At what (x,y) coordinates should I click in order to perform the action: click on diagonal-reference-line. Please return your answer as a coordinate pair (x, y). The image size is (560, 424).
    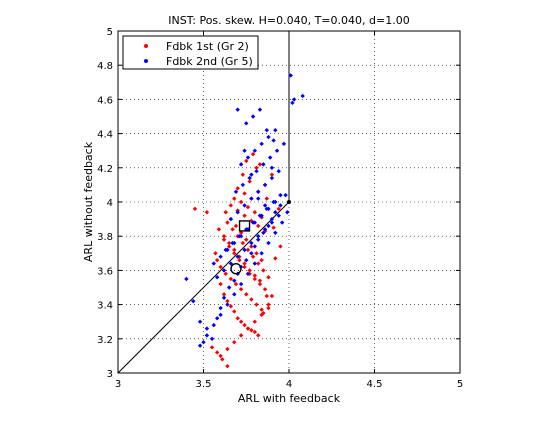
    Looking at the image, I should click on (203, 287).